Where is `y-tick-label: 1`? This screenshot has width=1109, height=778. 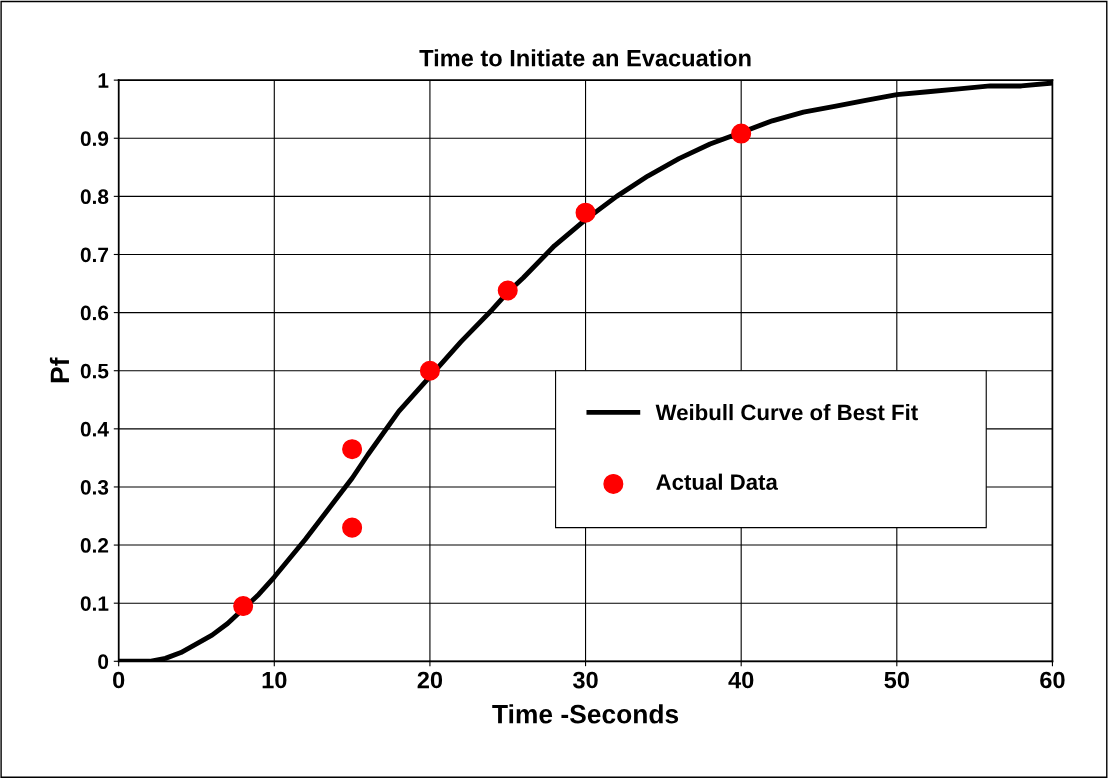 y-tick-label: 1 is located at coordinates (103, 80).